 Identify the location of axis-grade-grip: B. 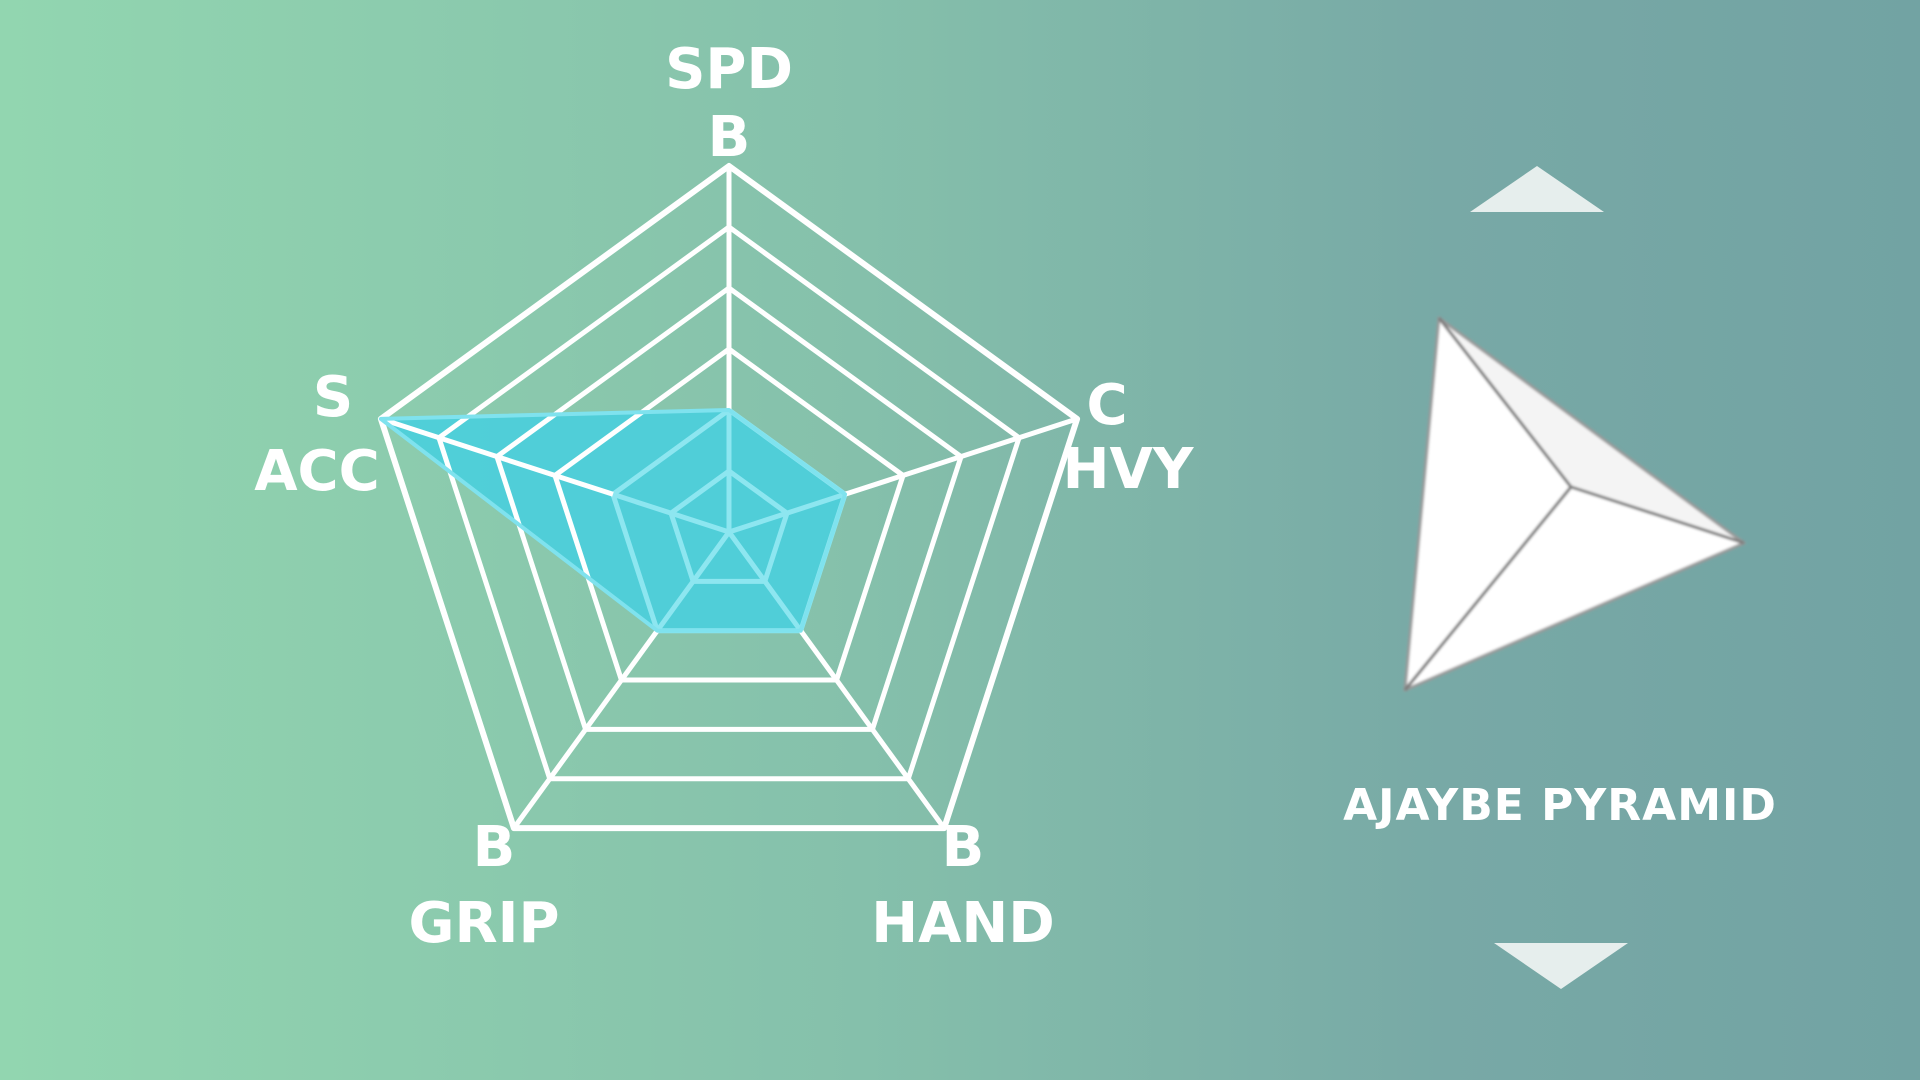
(494, 847).